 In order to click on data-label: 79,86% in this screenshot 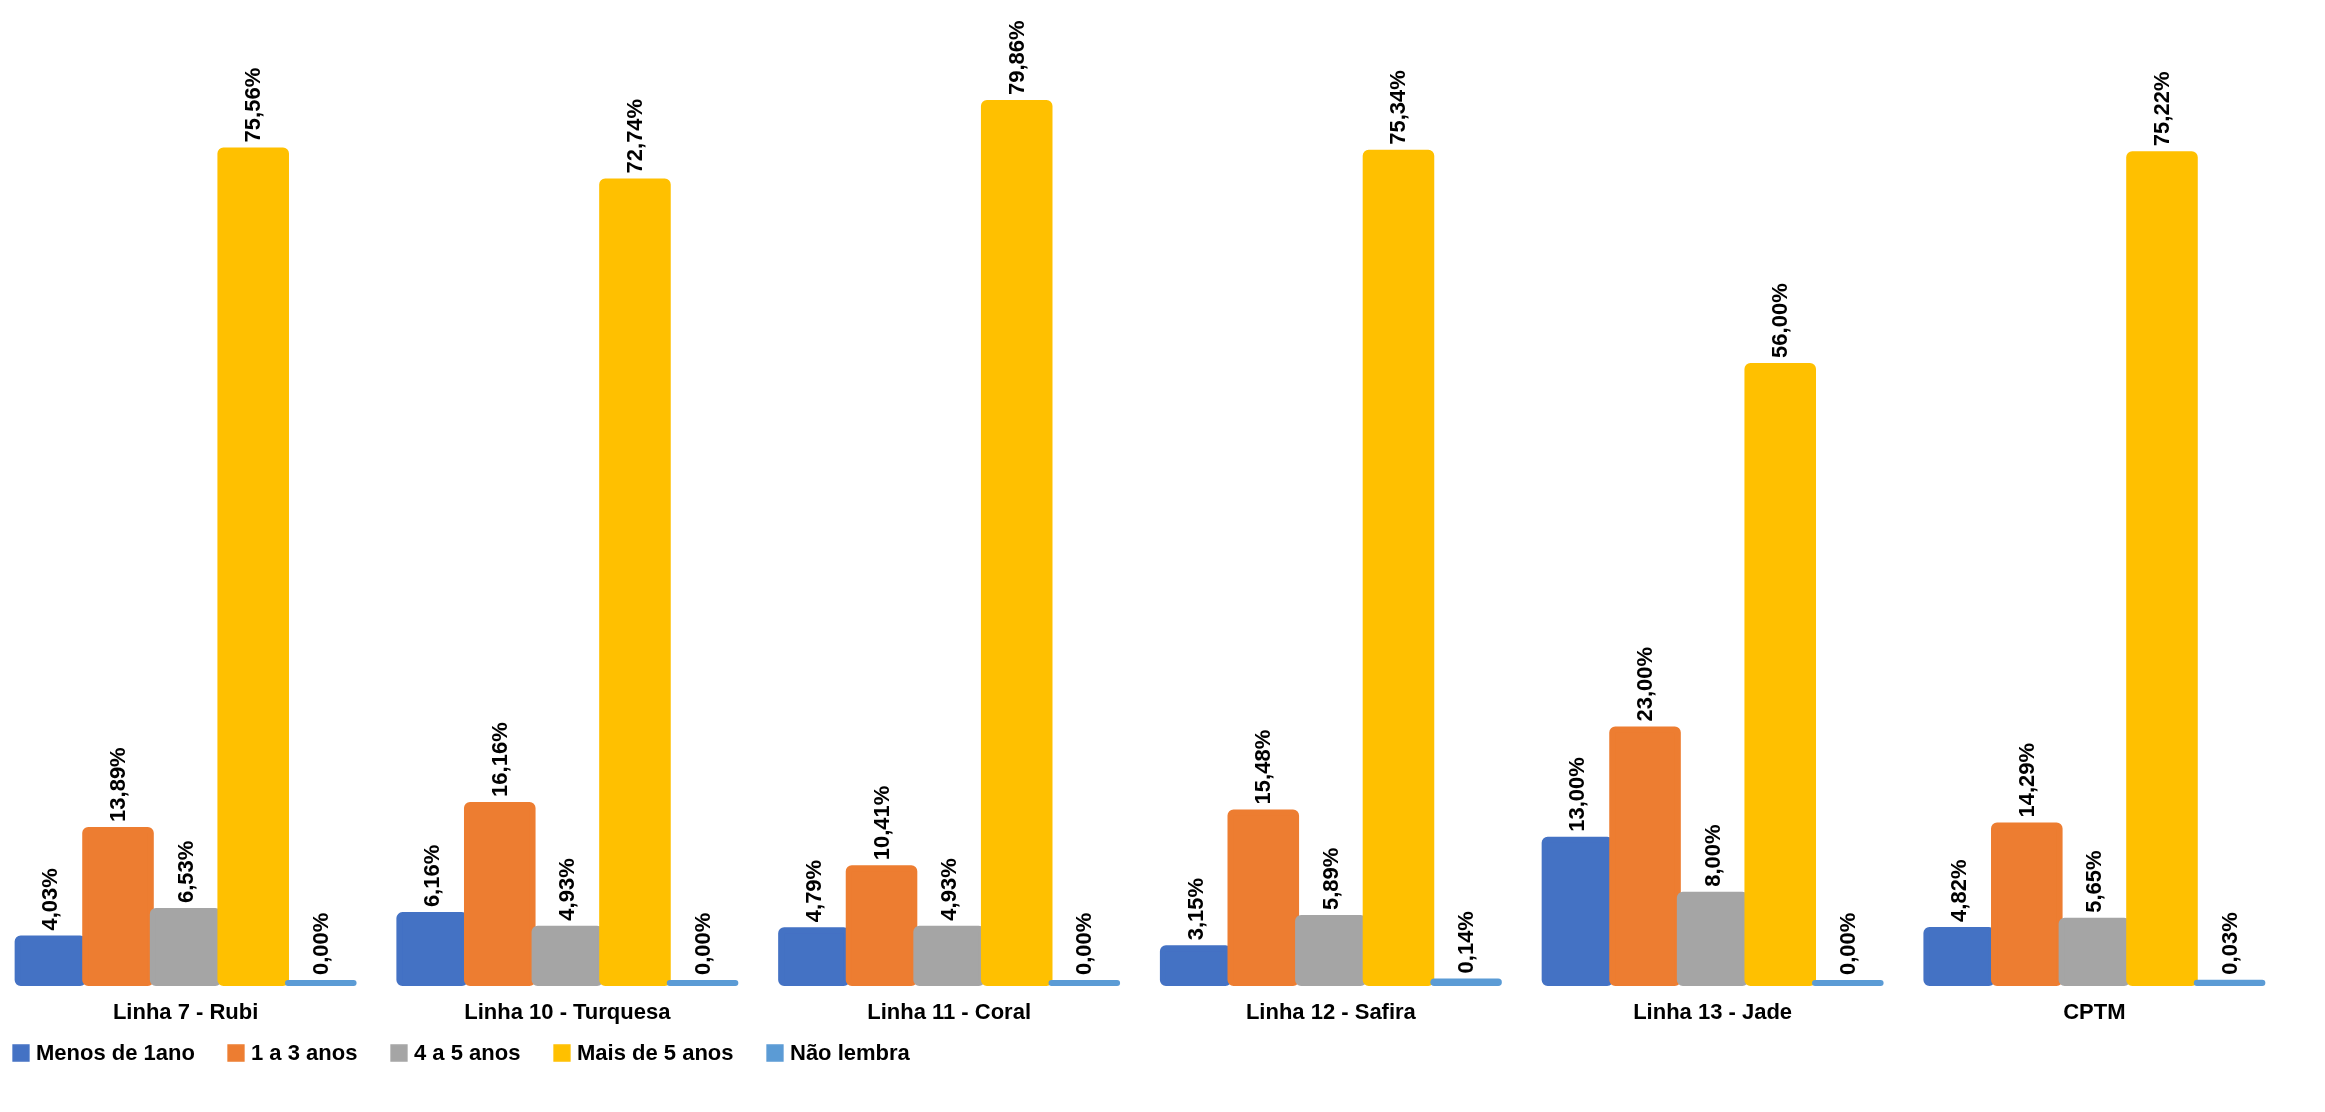, I will do `click(1016, 57)`.